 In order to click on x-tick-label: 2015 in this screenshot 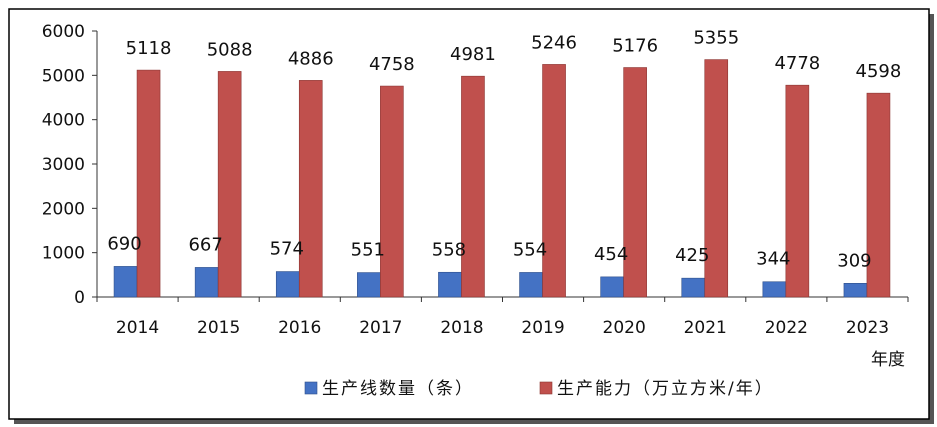, I will do `click(218, 328)`.